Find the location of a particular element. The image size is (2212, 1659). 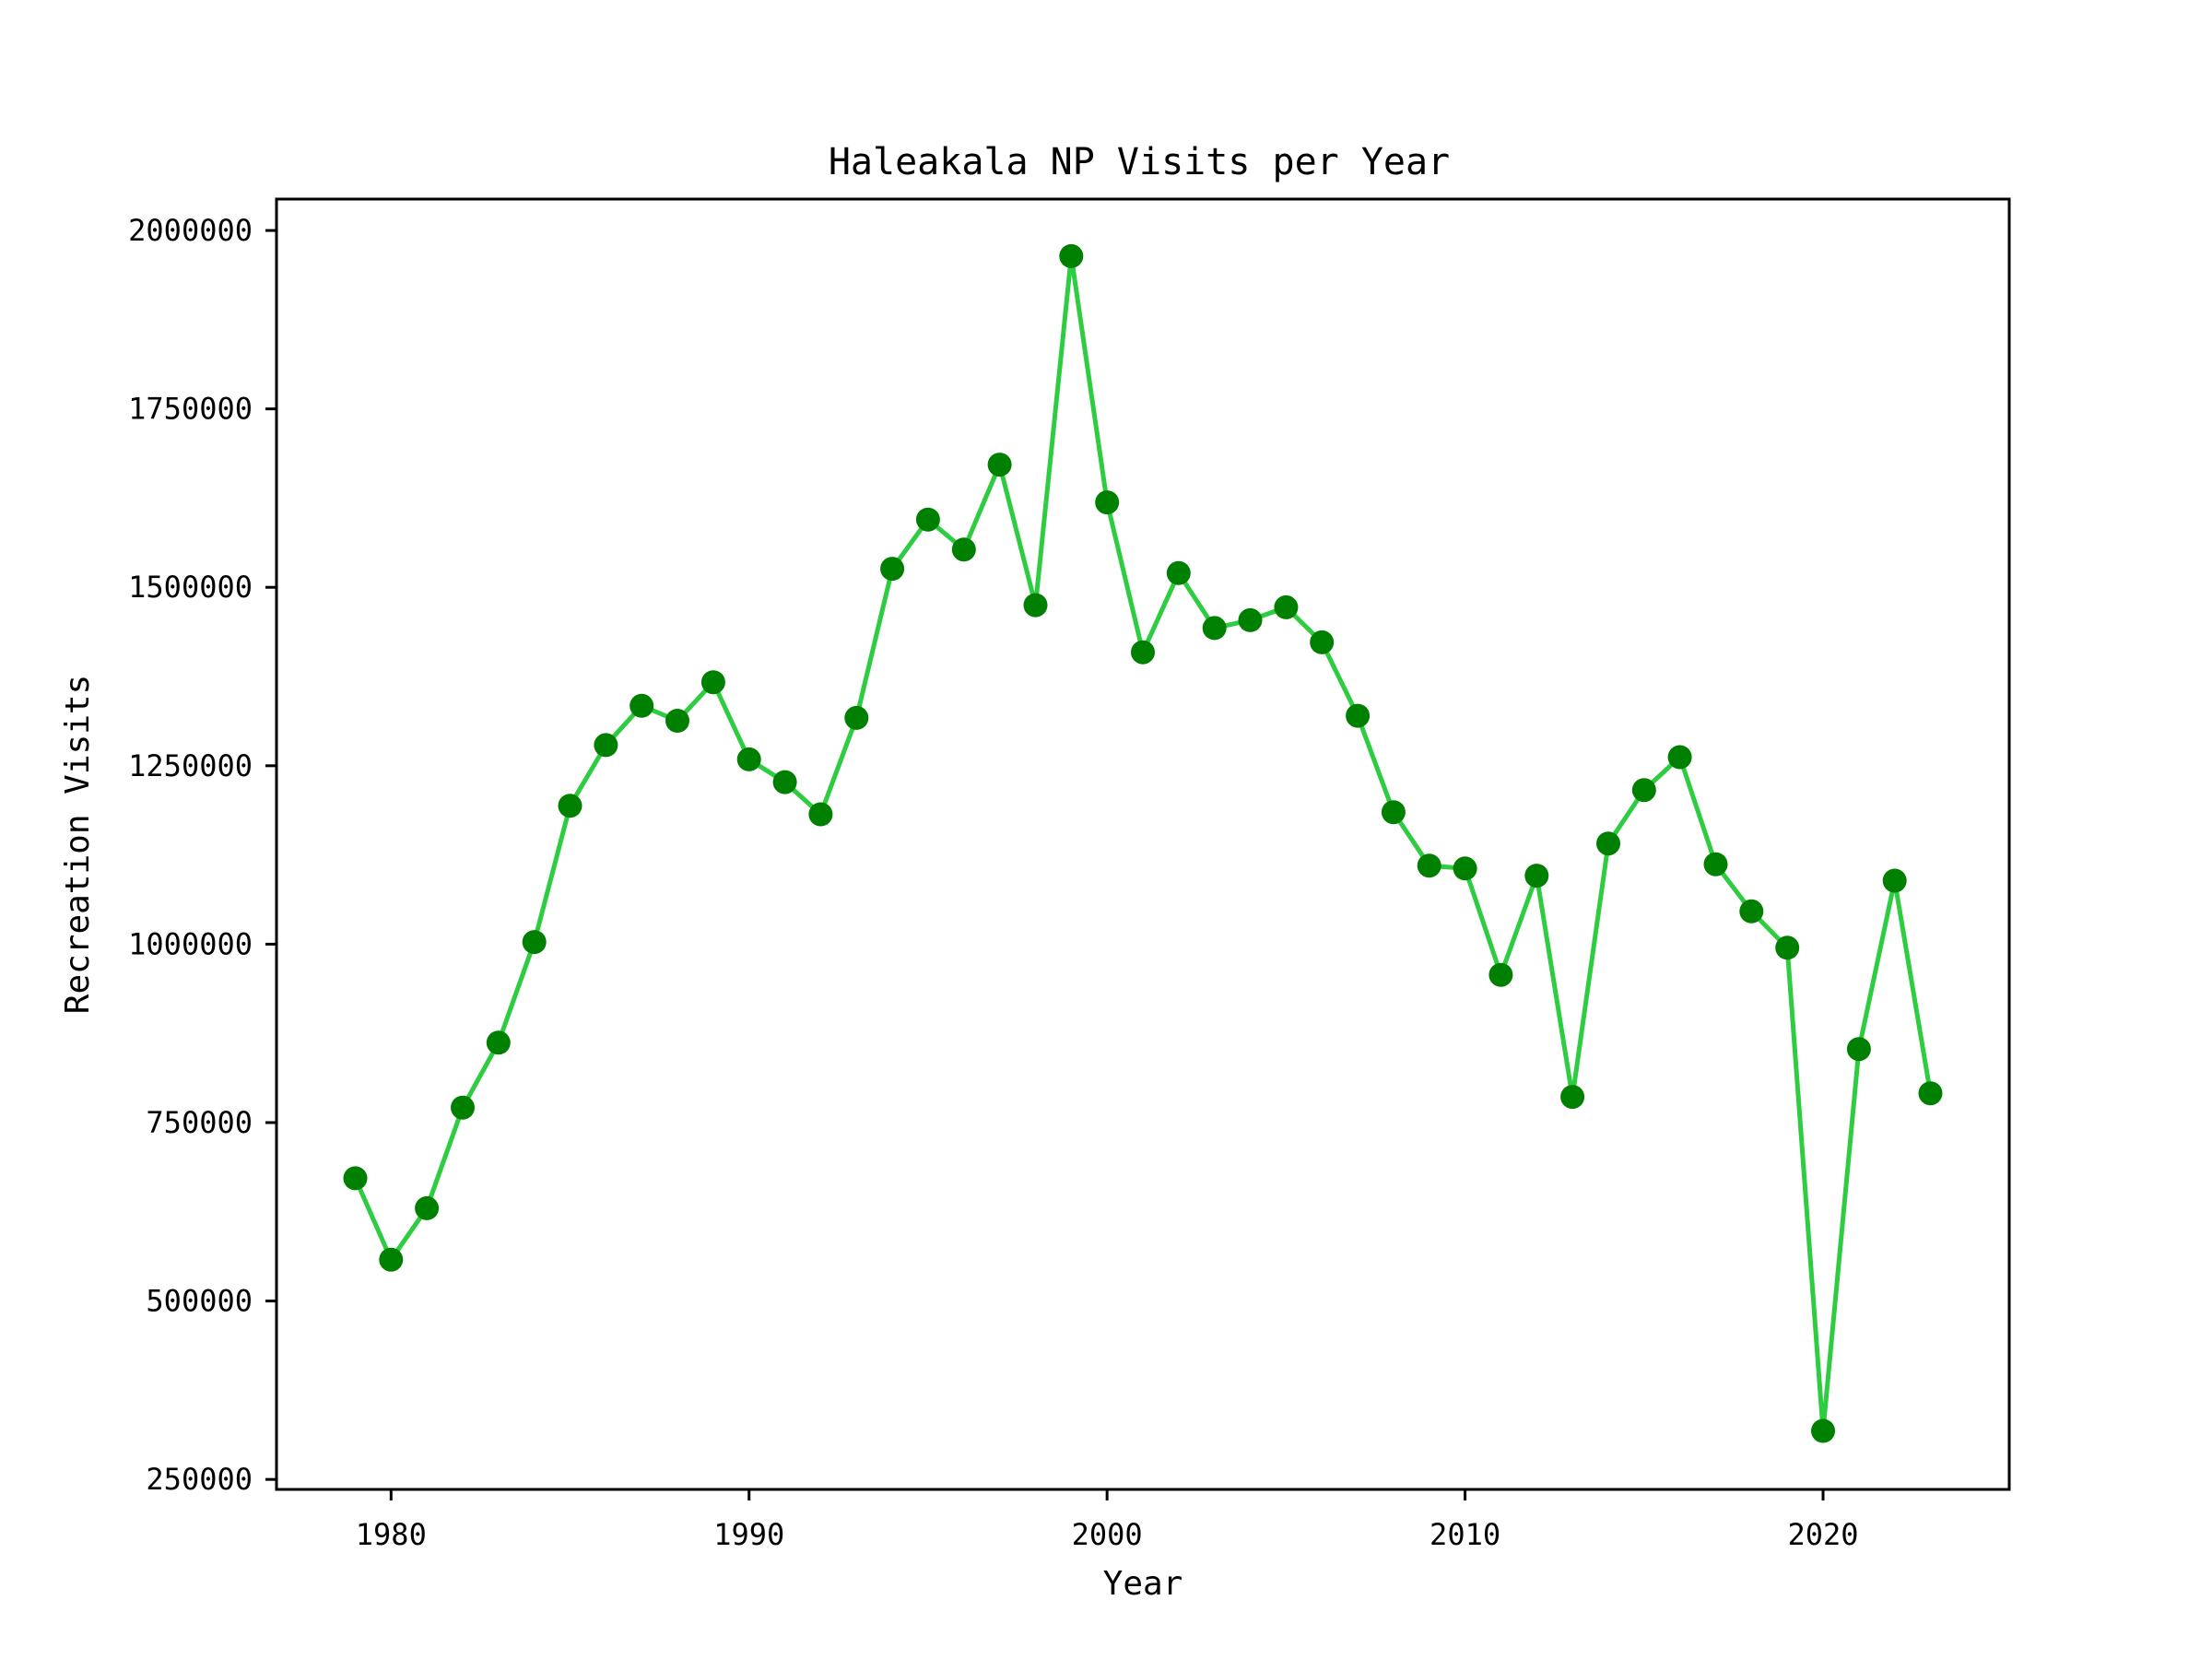

data-point-2005 is located at coordinates (1286, 606).